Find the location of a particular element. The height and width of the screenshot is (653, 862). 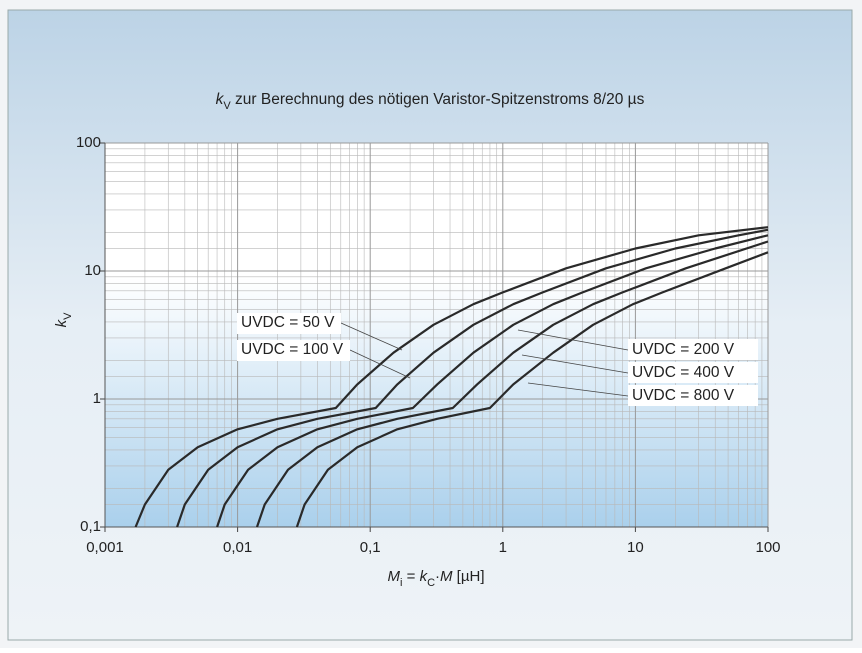

x-label-subscript: C is located at coordinates (431, 583).